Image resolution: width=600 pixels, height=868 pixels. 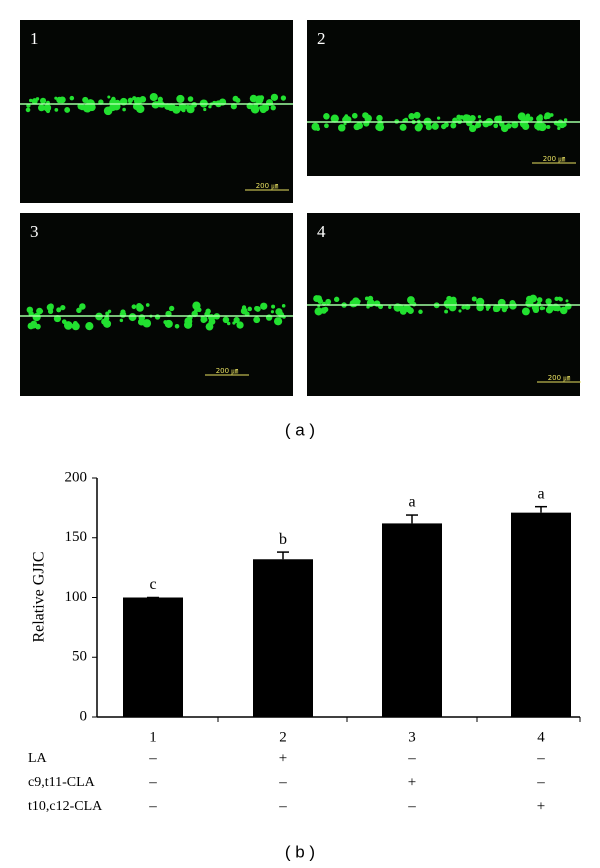 I want to click on treatment-name: t10,c12-CLA, so click(x=65, y=806).